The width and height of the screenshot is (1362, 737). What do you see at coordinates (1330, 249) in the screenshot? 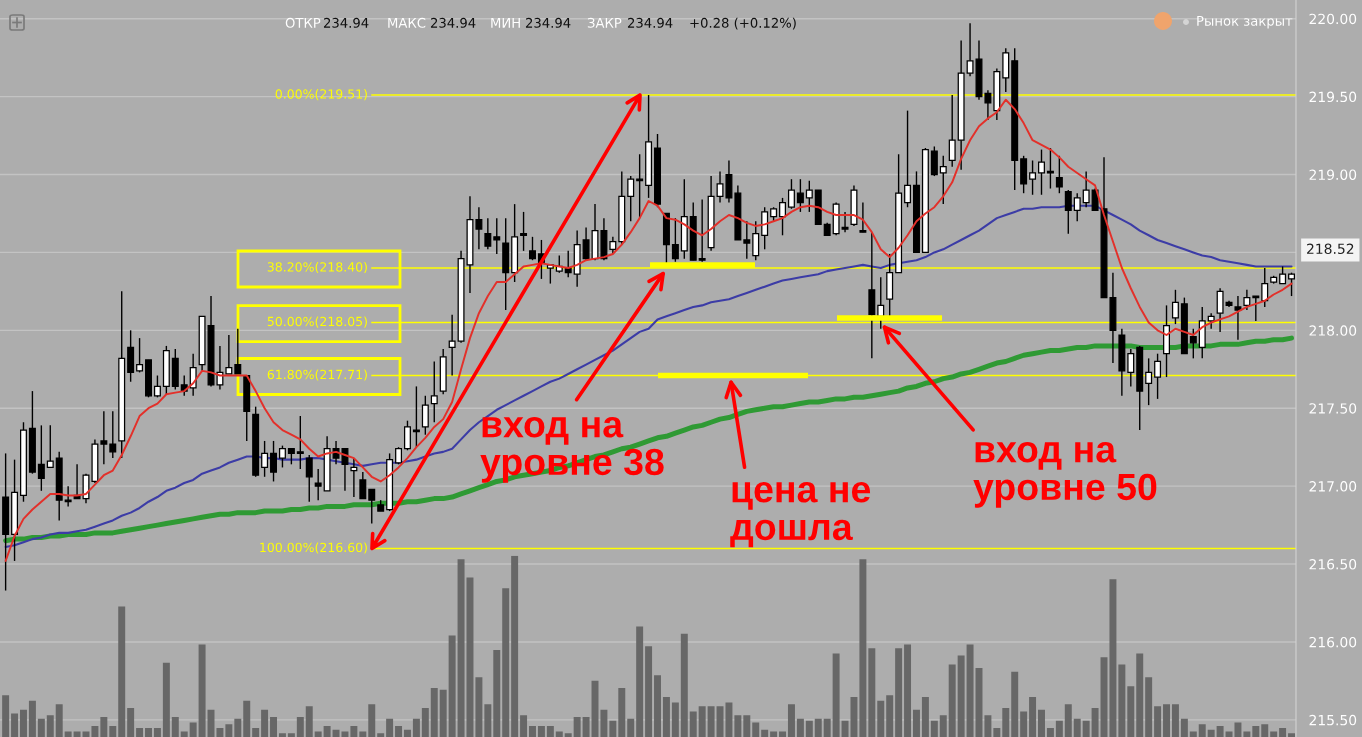
I see `text: 218.52` at bounding box center [1330, 249].